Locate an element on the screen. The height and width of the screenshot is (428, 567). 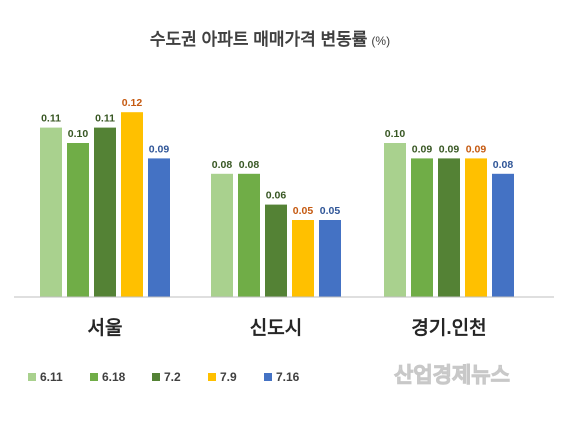
legend-swatch-6.18 is located at coordinates (94, 377).